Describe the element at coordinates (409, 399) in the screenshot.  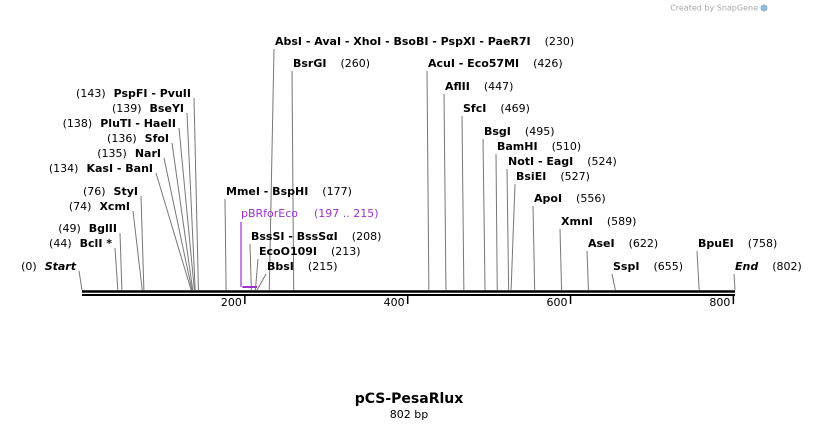
I see `title: pCS-PesaRlux` at that location.